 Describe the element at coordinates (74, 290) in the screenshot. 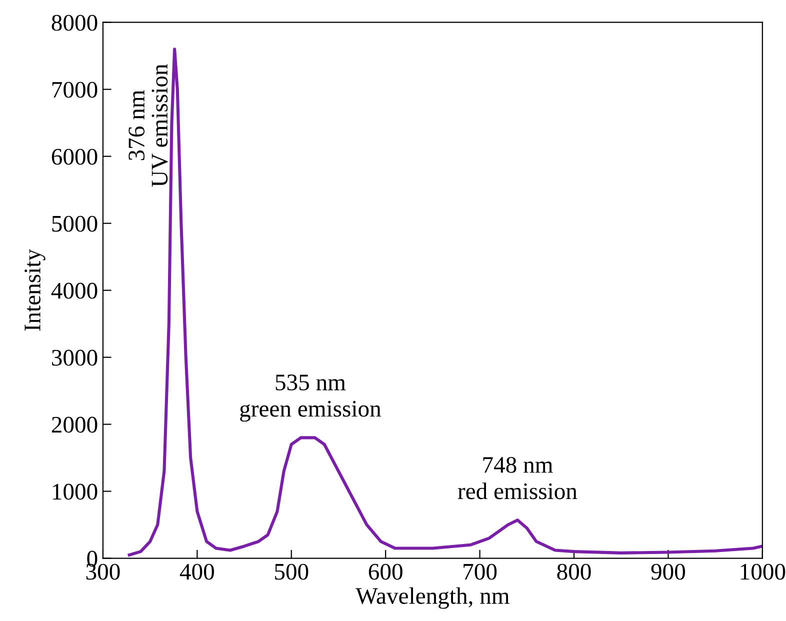

I see `y-tick-label: 4000` at that location.